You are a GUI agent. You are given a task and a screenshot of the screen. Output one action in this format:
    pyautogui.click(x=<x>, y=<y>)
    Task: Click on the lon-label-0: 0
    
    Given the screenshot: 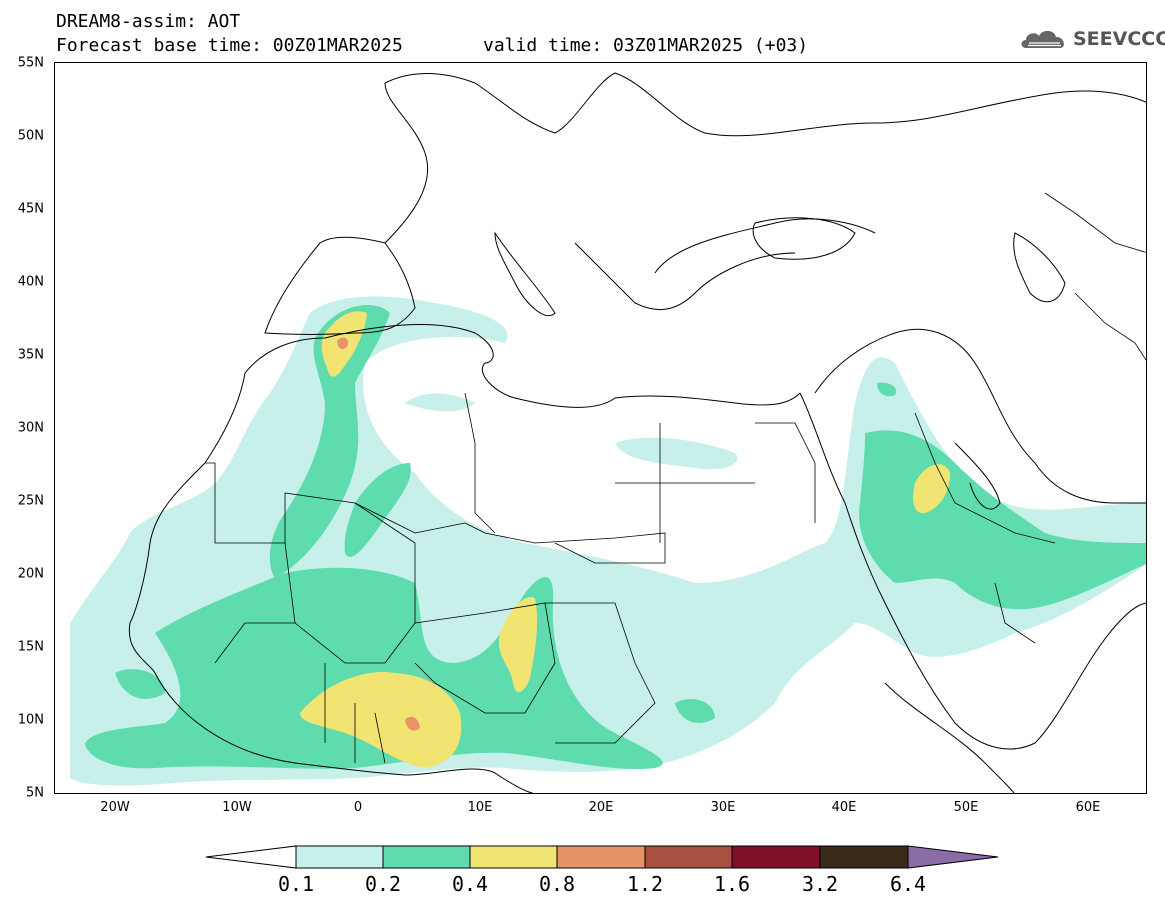 What is the action you would take?
    pyautogui.click(x=358, y=807)
    